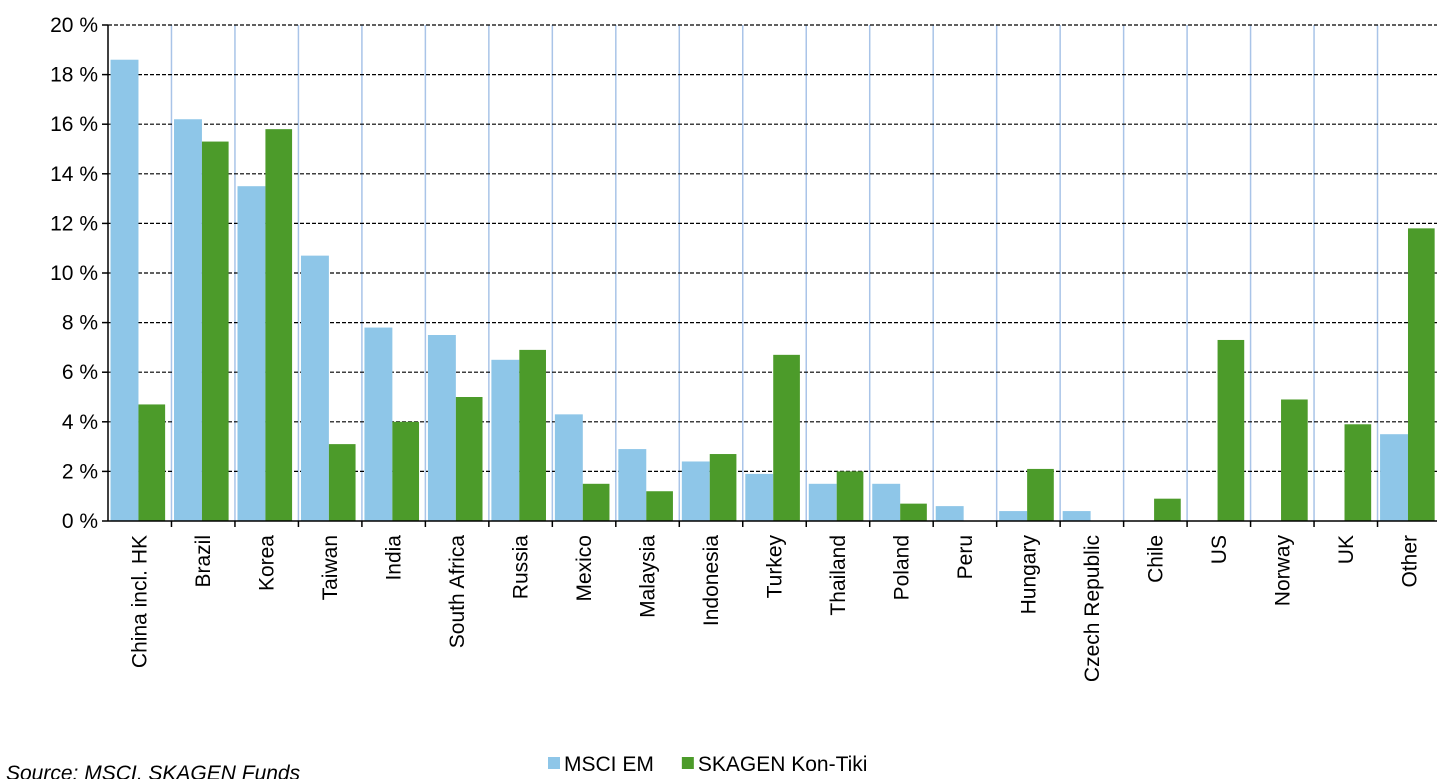 This screenshot has height=779, width=1437. Describe the element at coordinates (74, 75) in the screenshot. I see `y-tick-label: 18 %` at that location.